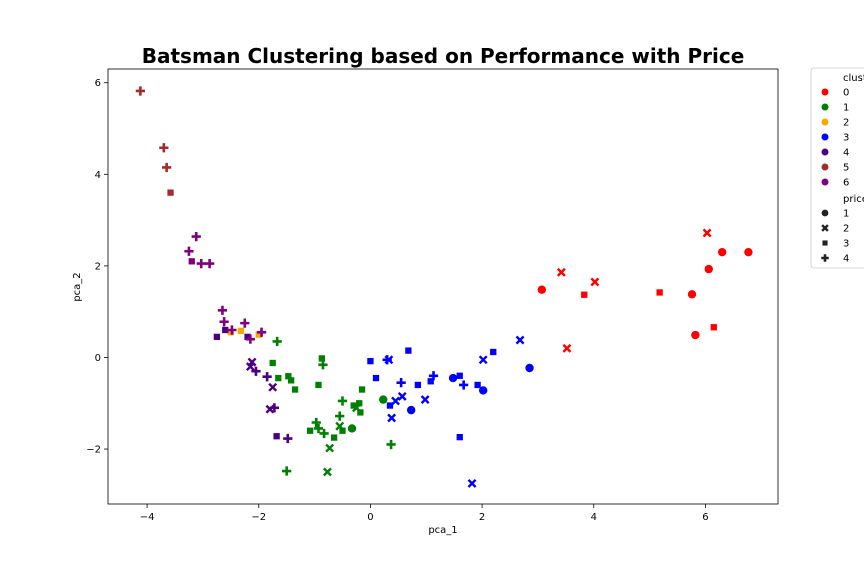 This screenshot has height=576, width=864. I want to click on x-tick-label: −4, so click(147, 517).